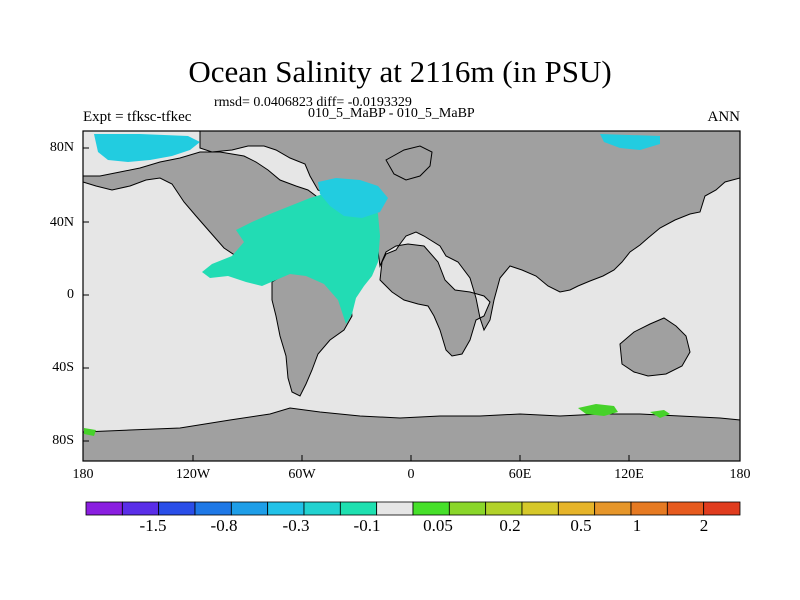  What do you see at coordinates (302, 474) in the screenshot?
I see `lon-label-60w: 60W` at bounding box center [302, 474].